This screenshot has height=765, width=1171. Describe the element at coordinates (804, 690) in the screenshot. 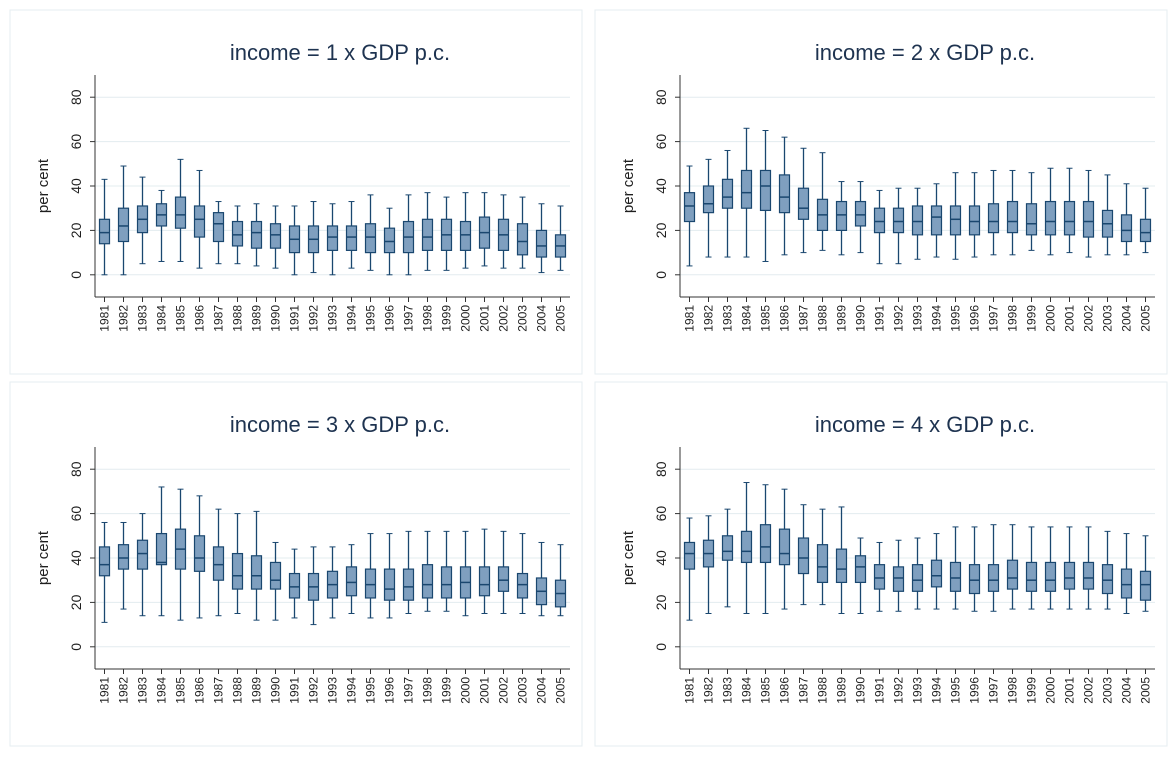

I see `x-tick-label: 1987` at that location.